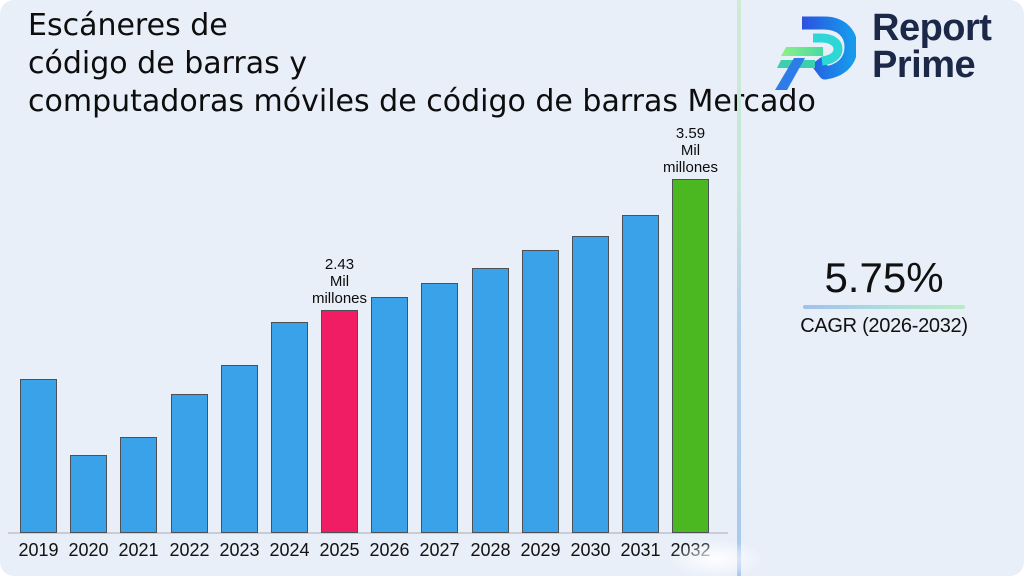  What do you see at coordinates (884, 307) in the screenshot?
I see `cagr-underline` at bounding box center [884, 307].